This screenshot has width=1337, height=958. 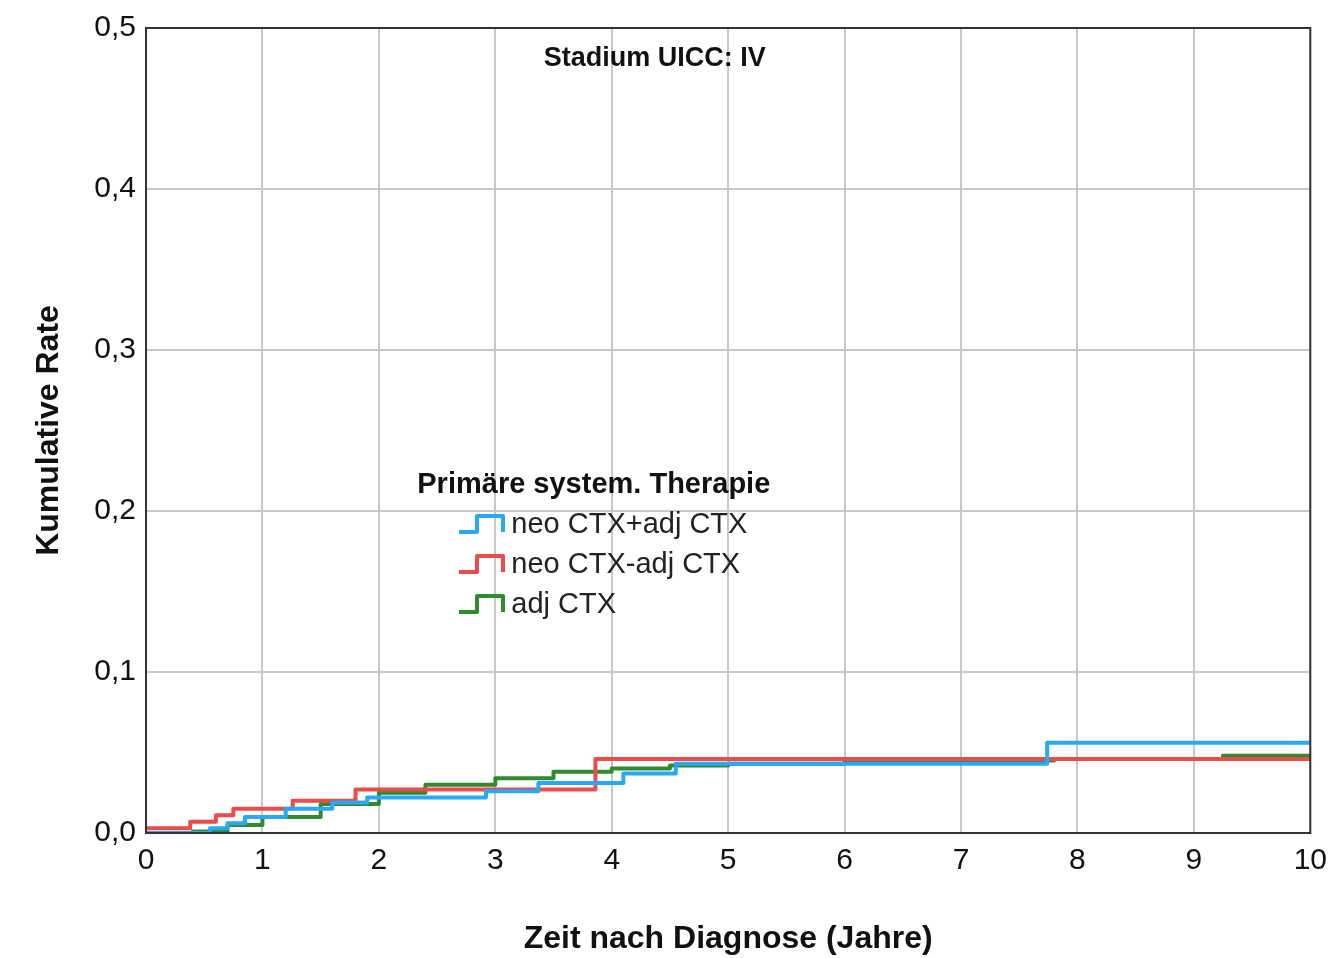 What do you see at coordinates (626, 564) in the screenshot?
I see `legend-label: neo CTX-adj CTX` at bounding box center [626, 564].